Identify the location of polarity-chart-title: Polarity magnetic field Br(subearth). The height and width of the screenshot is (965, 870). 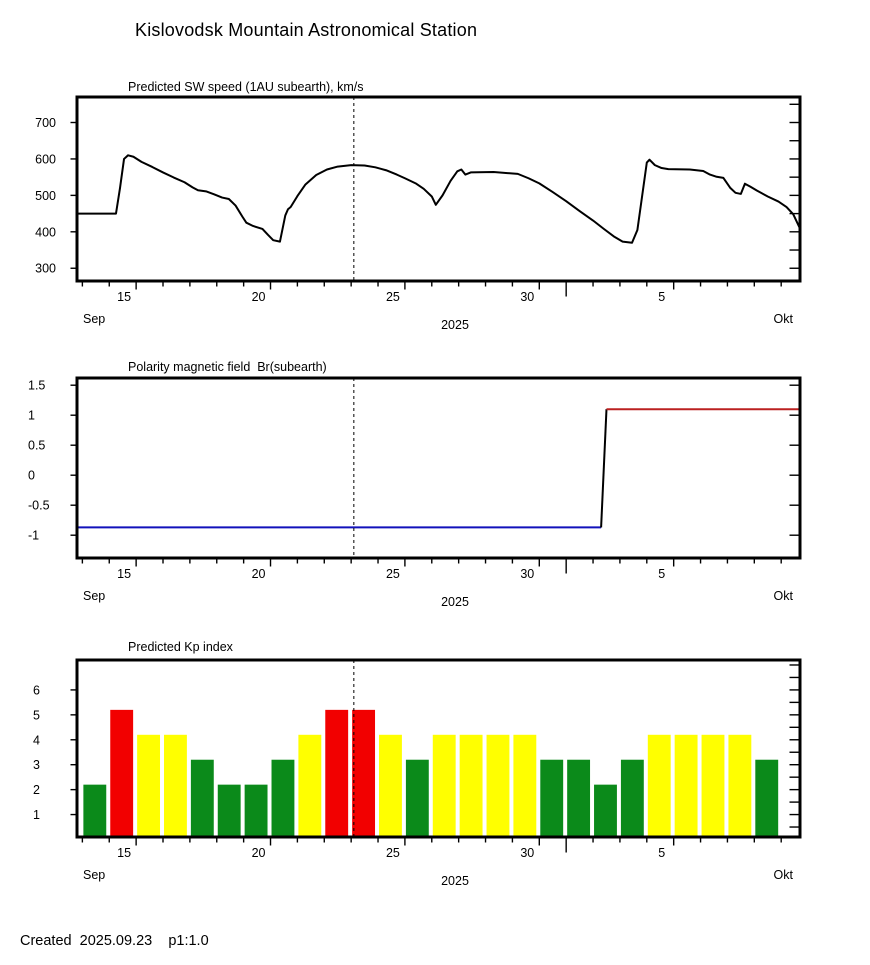
(227, 367).